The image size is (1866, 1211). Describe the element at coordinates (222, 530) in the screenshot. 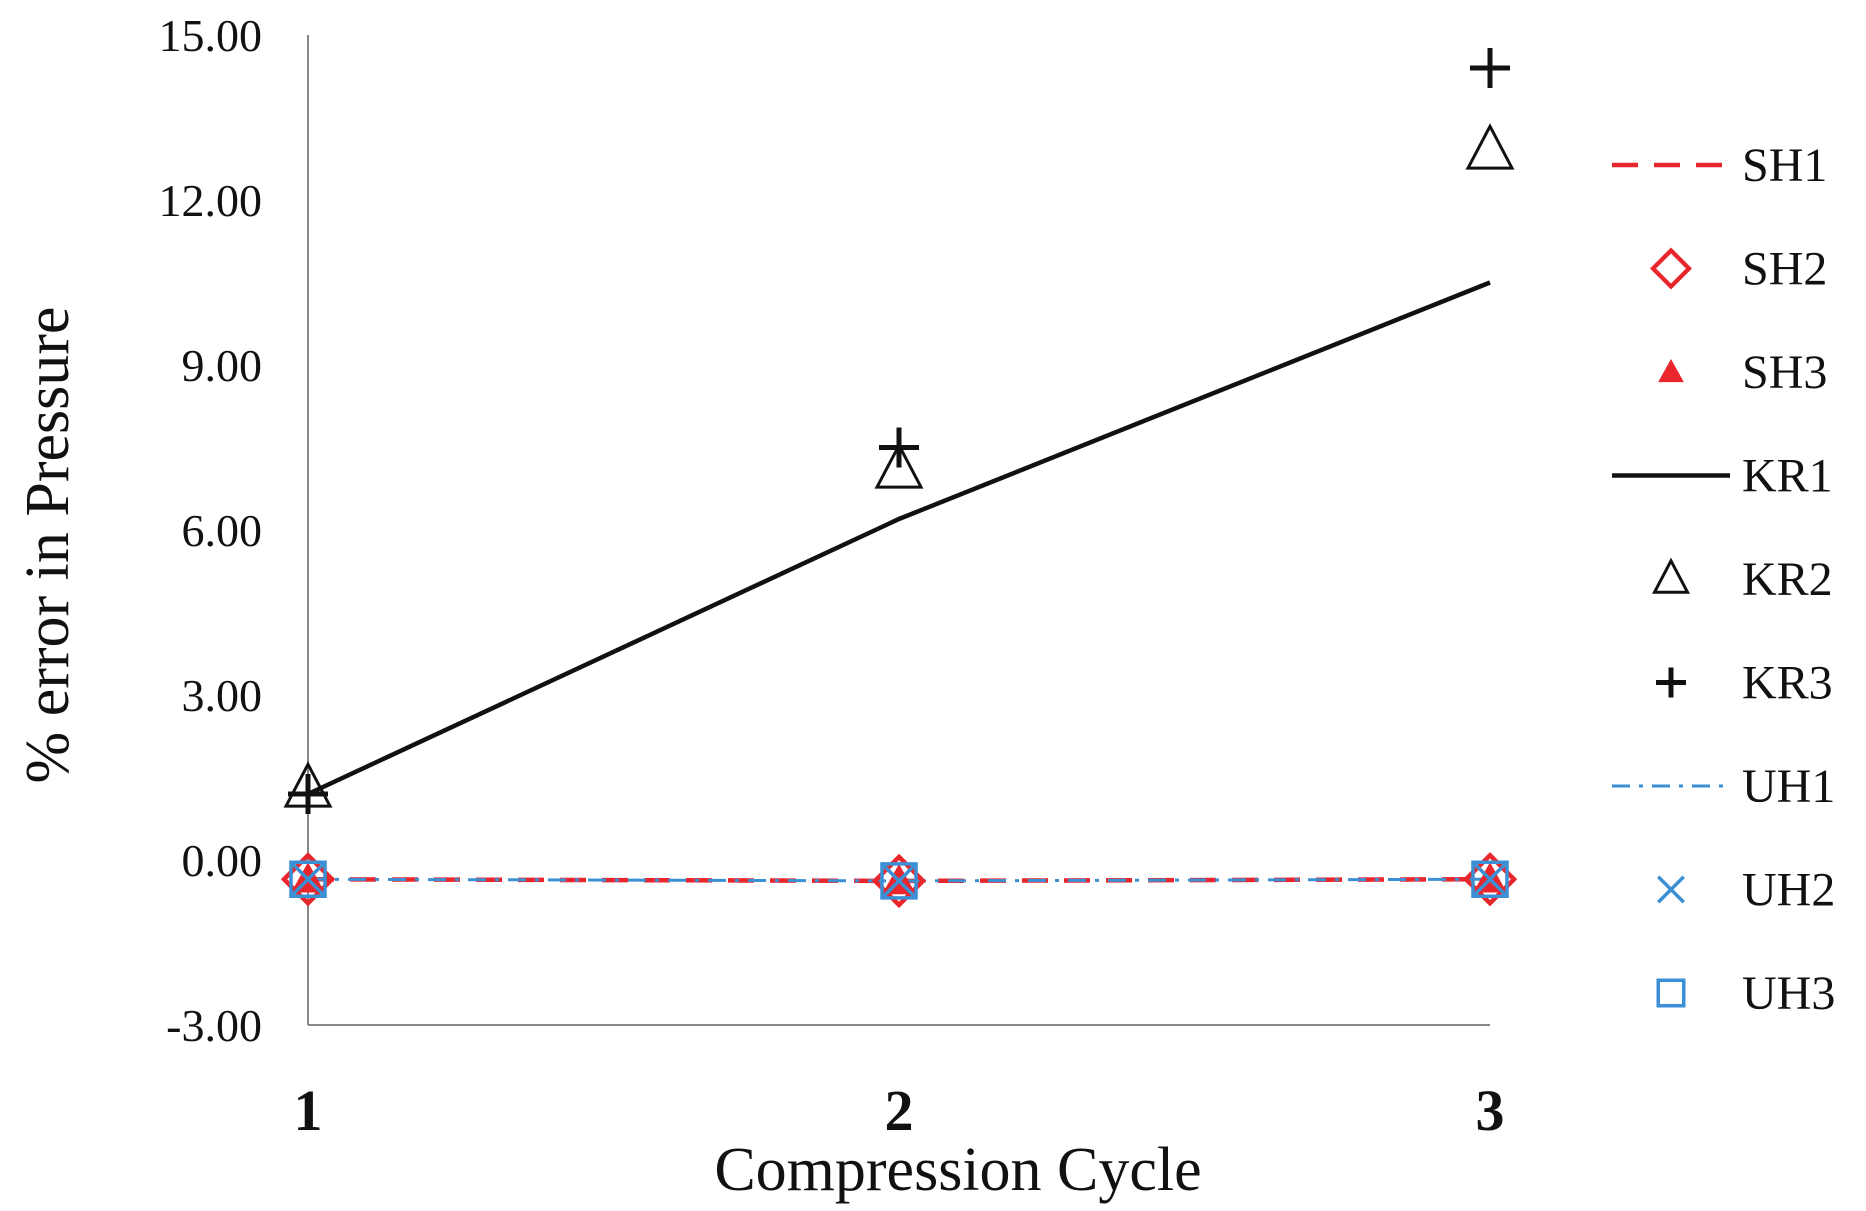

I see `y-tick-label: 6.00` at that location.